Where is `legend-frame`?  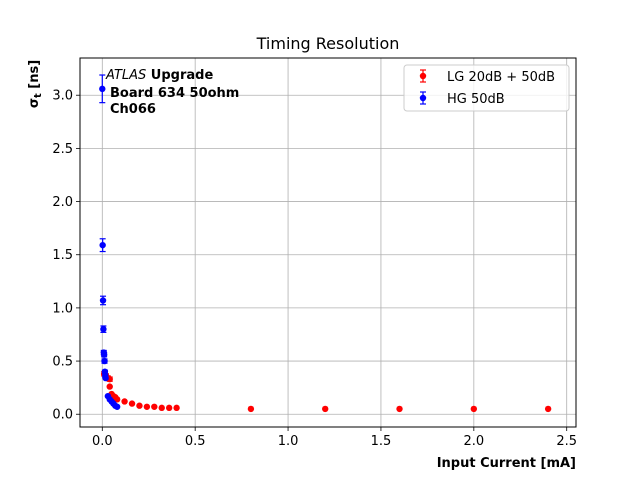
legend-frame is located at coordinates (486, 88).